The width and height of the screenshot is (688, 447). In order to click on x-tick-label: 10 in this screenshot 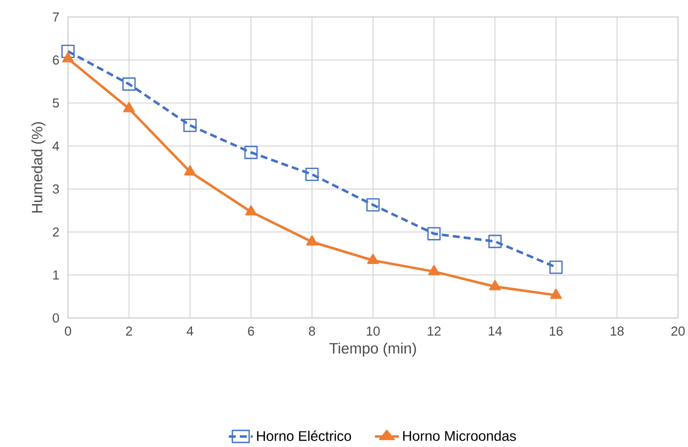, I will do `click(373, 331)`.